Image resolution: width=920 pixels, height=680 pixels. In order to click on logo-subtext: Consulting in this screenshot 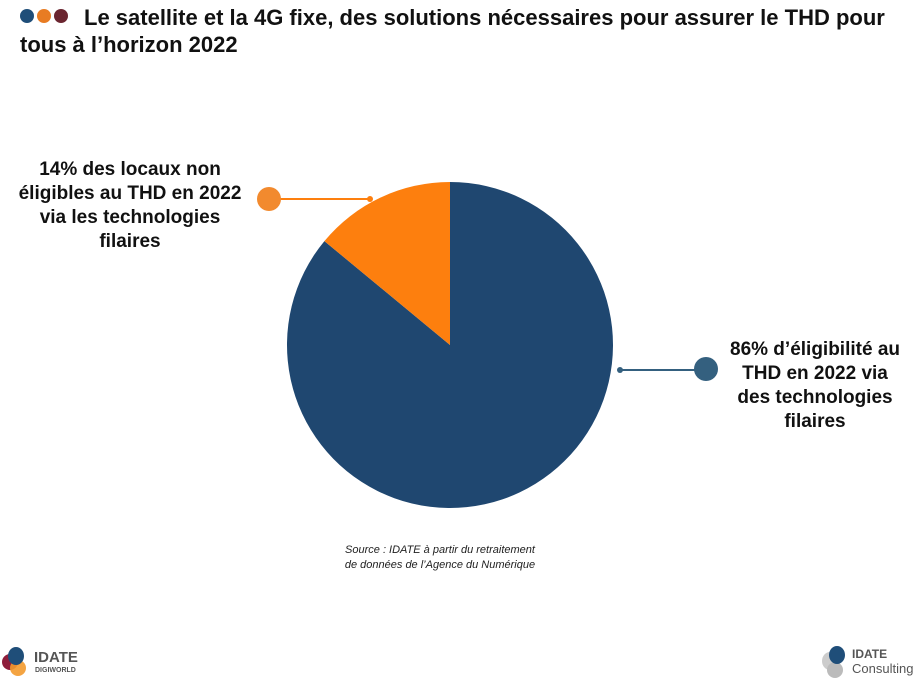, I will do `click(883, 668)`.